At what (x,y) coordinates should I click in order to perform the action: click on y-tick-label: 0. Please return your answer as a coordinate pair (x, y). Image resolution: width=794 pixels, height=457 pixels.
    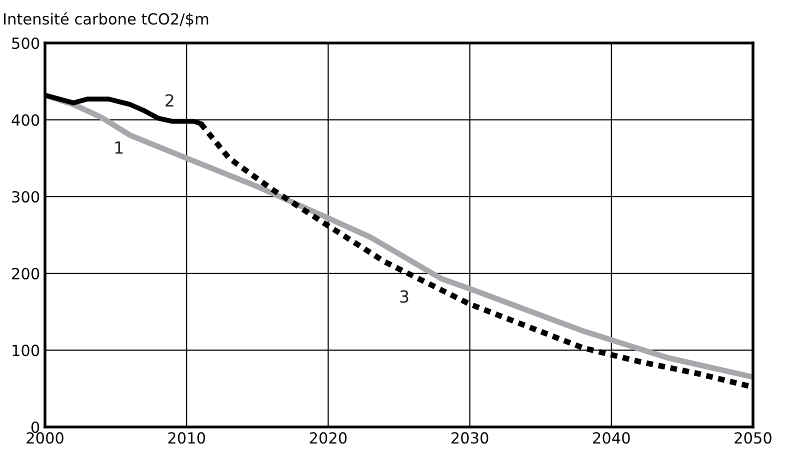
    Looking at the image, I should click on (35, 427).